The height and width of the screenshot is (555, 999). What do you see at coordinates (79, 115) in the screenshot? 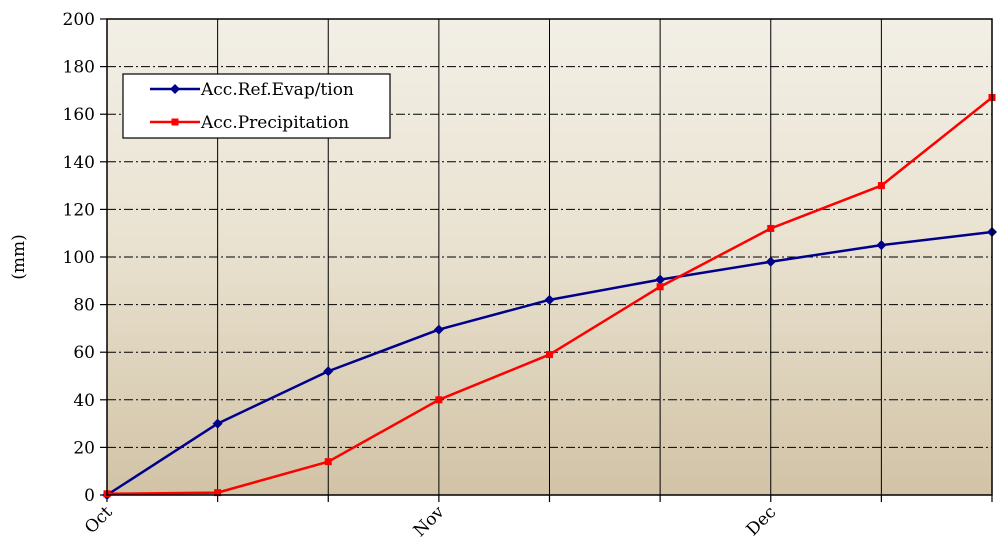
I see `y-tick-label: 160` at bounding box center [79, 115].